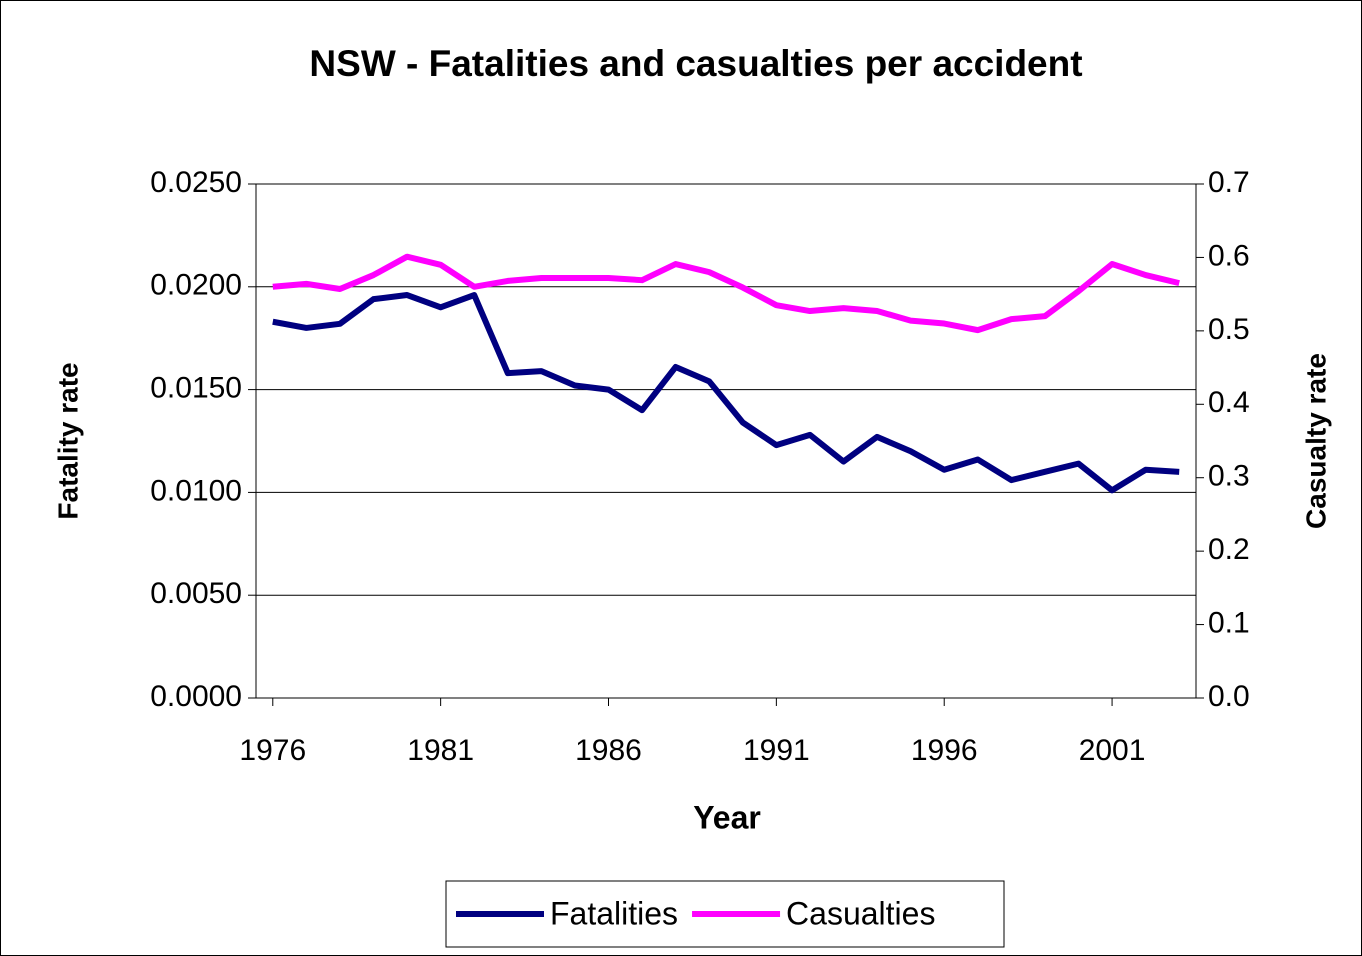  I want to click on x-tick-label: 1991, so click(776, 750).